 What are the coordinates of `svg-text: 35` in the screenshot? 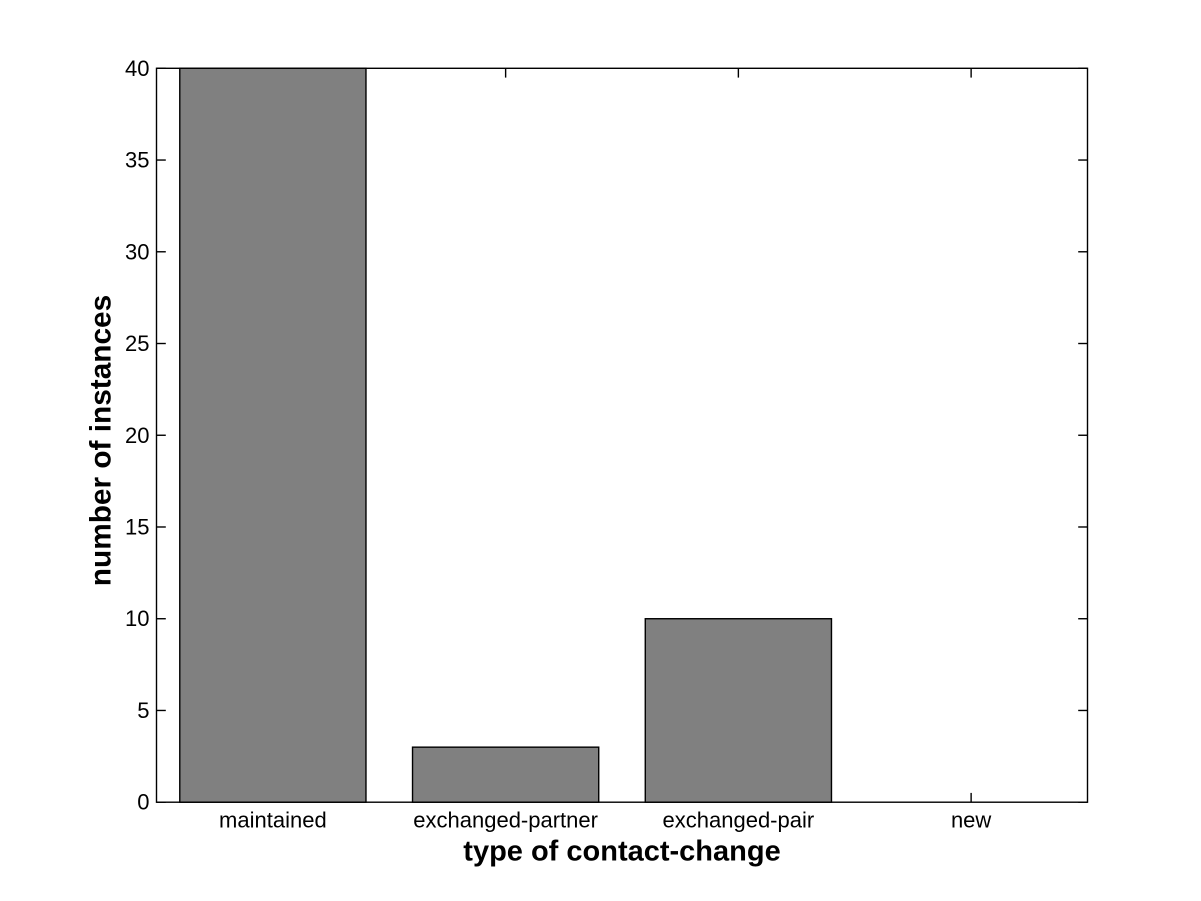 It's located at (137, 160).